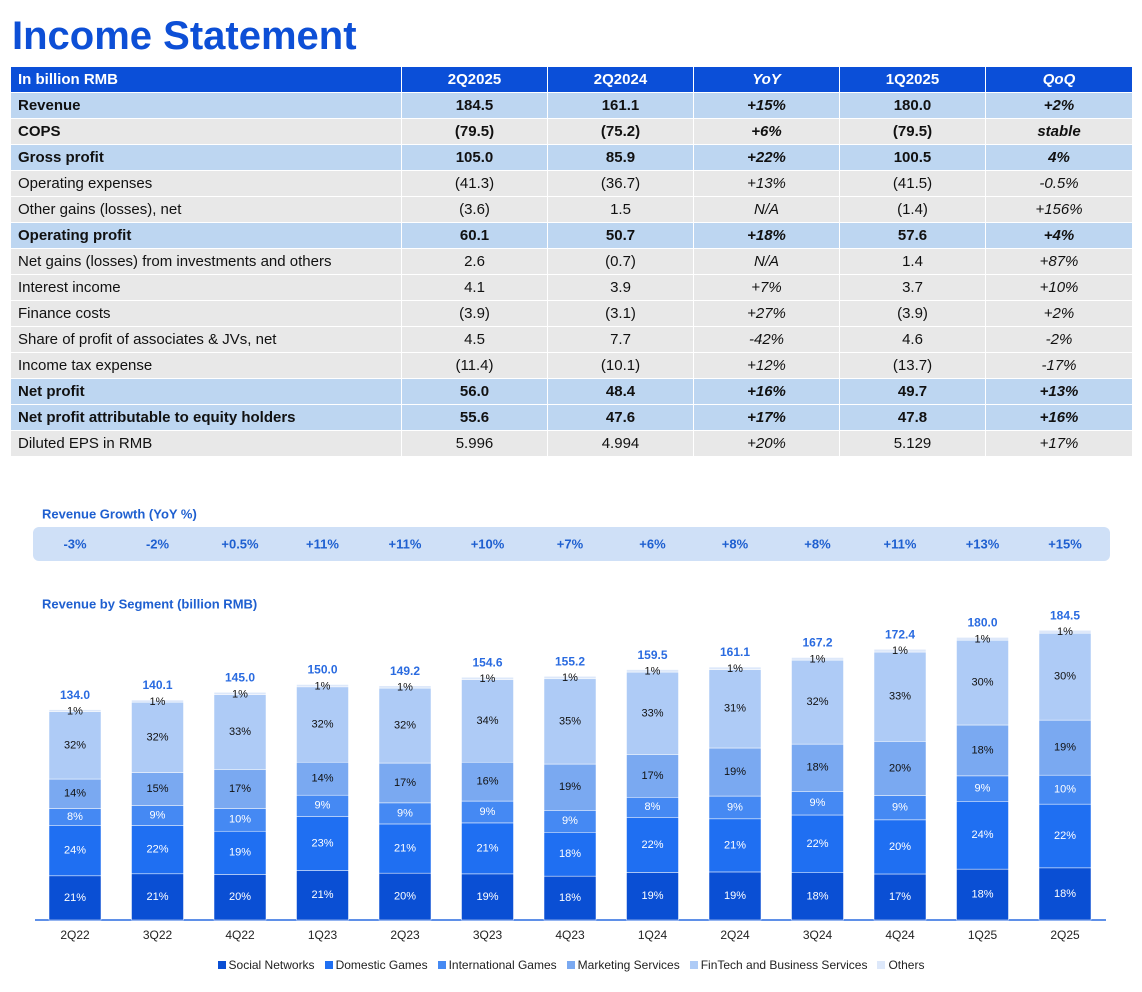 Image resolution: width=1142 pixels, height=992 pixels. Describe the element at coordinates (1059, 79) in the screenshot. I see `header-cell: QoQ` at that location.